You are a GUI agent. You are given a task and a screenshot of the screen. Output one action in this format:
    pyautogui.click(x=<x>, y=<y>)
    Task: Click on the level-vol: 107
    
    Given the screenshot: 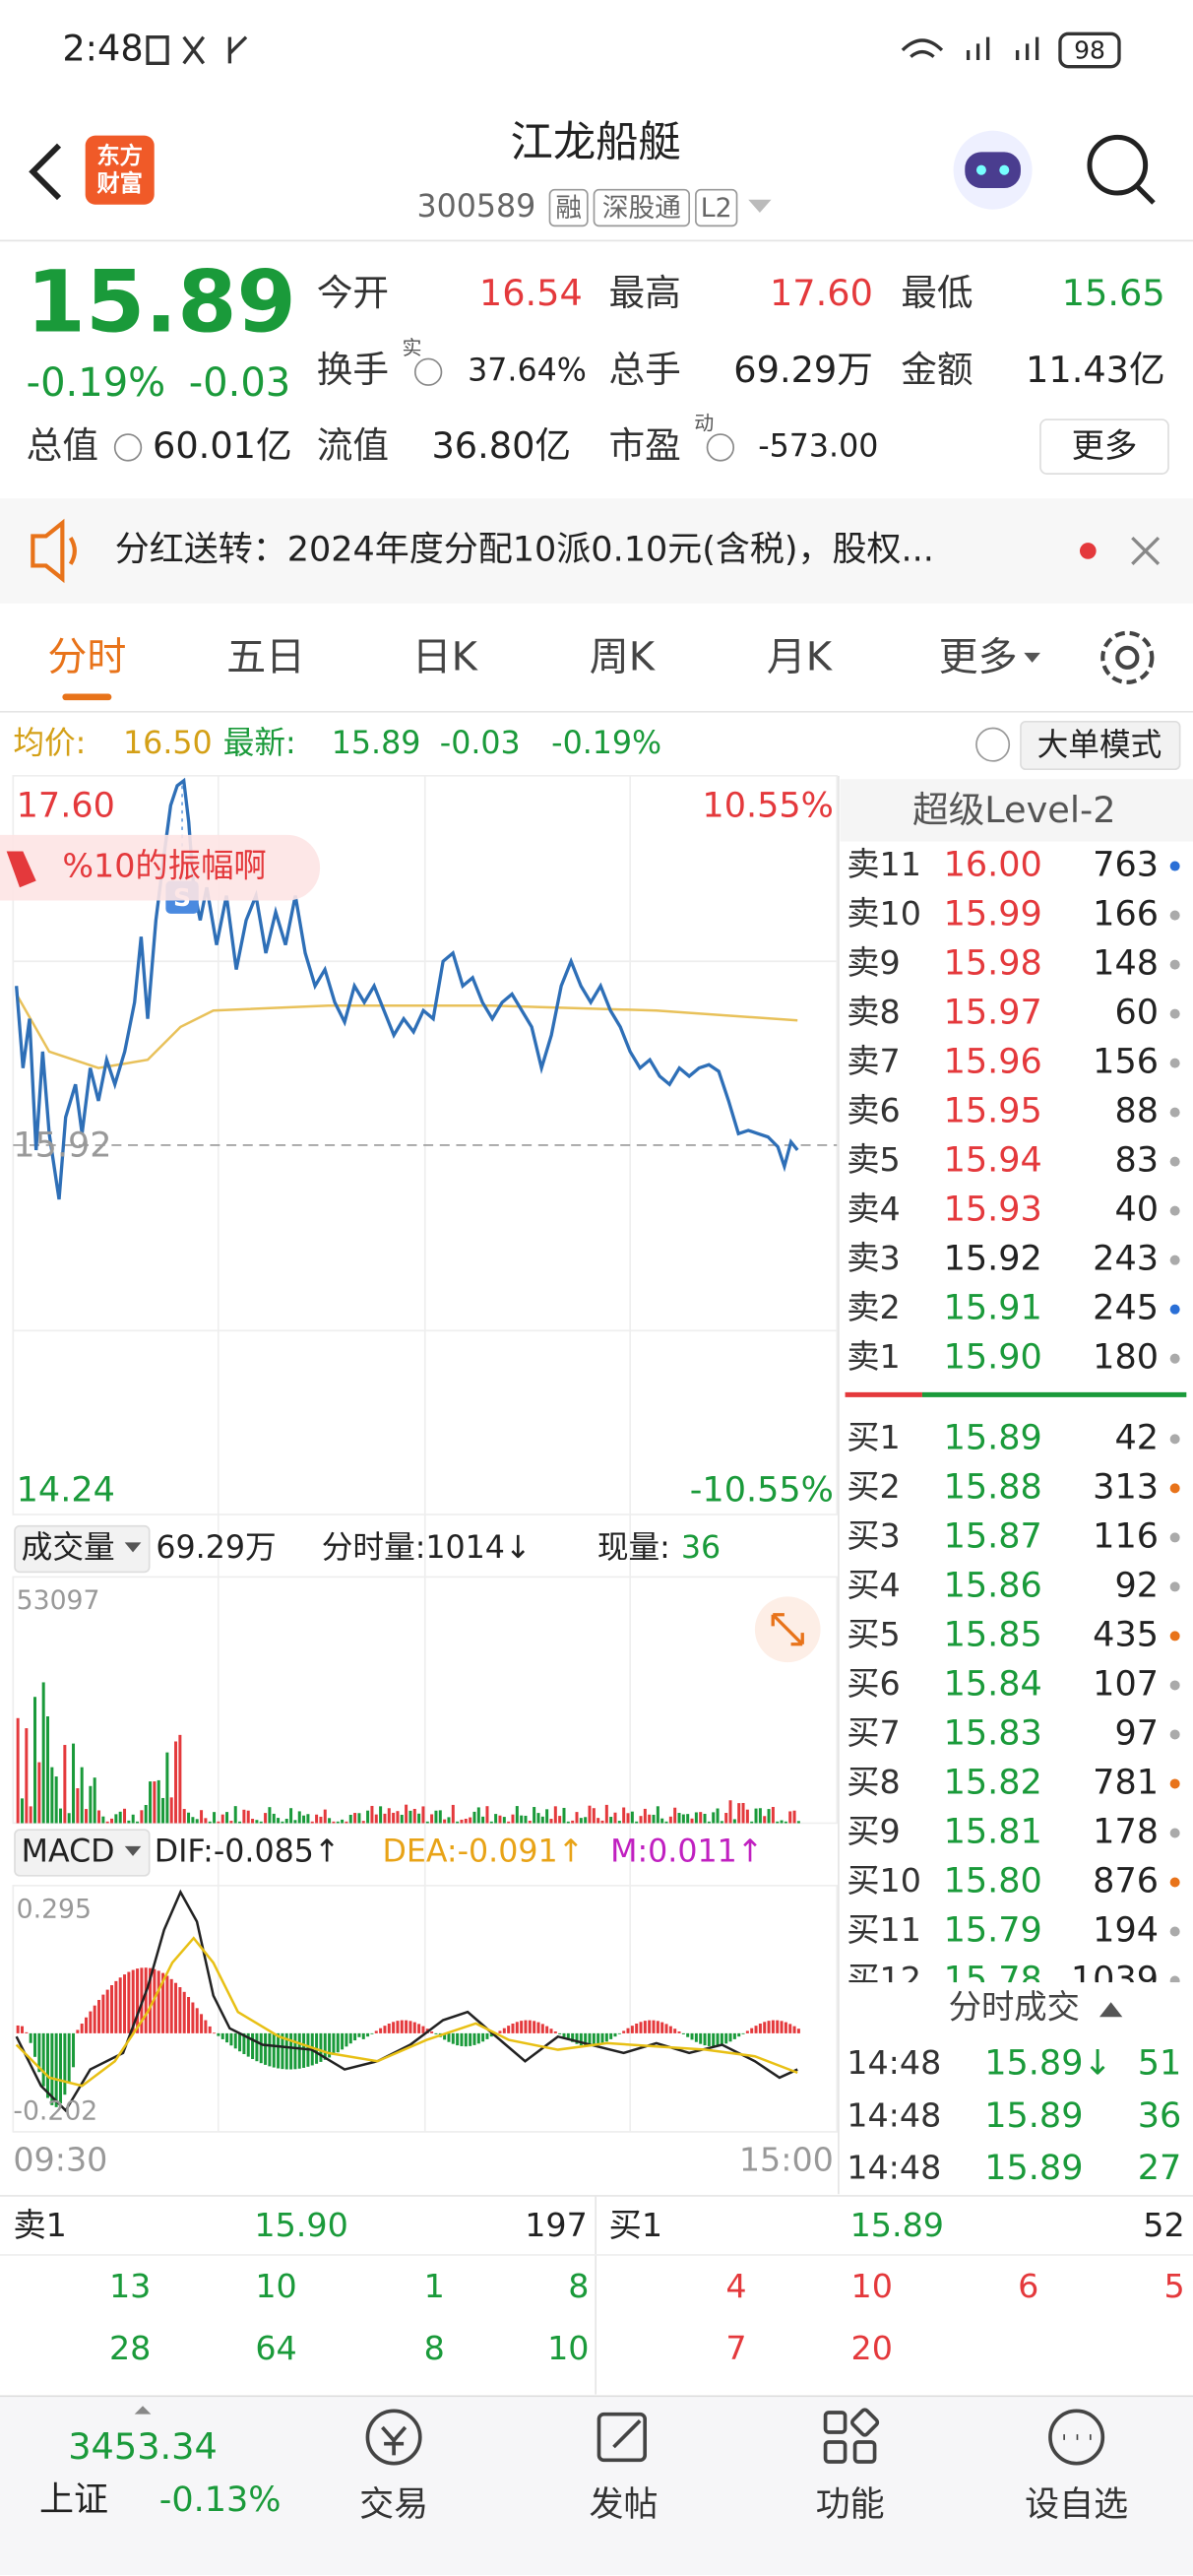 What is the action you would take?
    pyautogui.click(x=1126, y=1684)
    